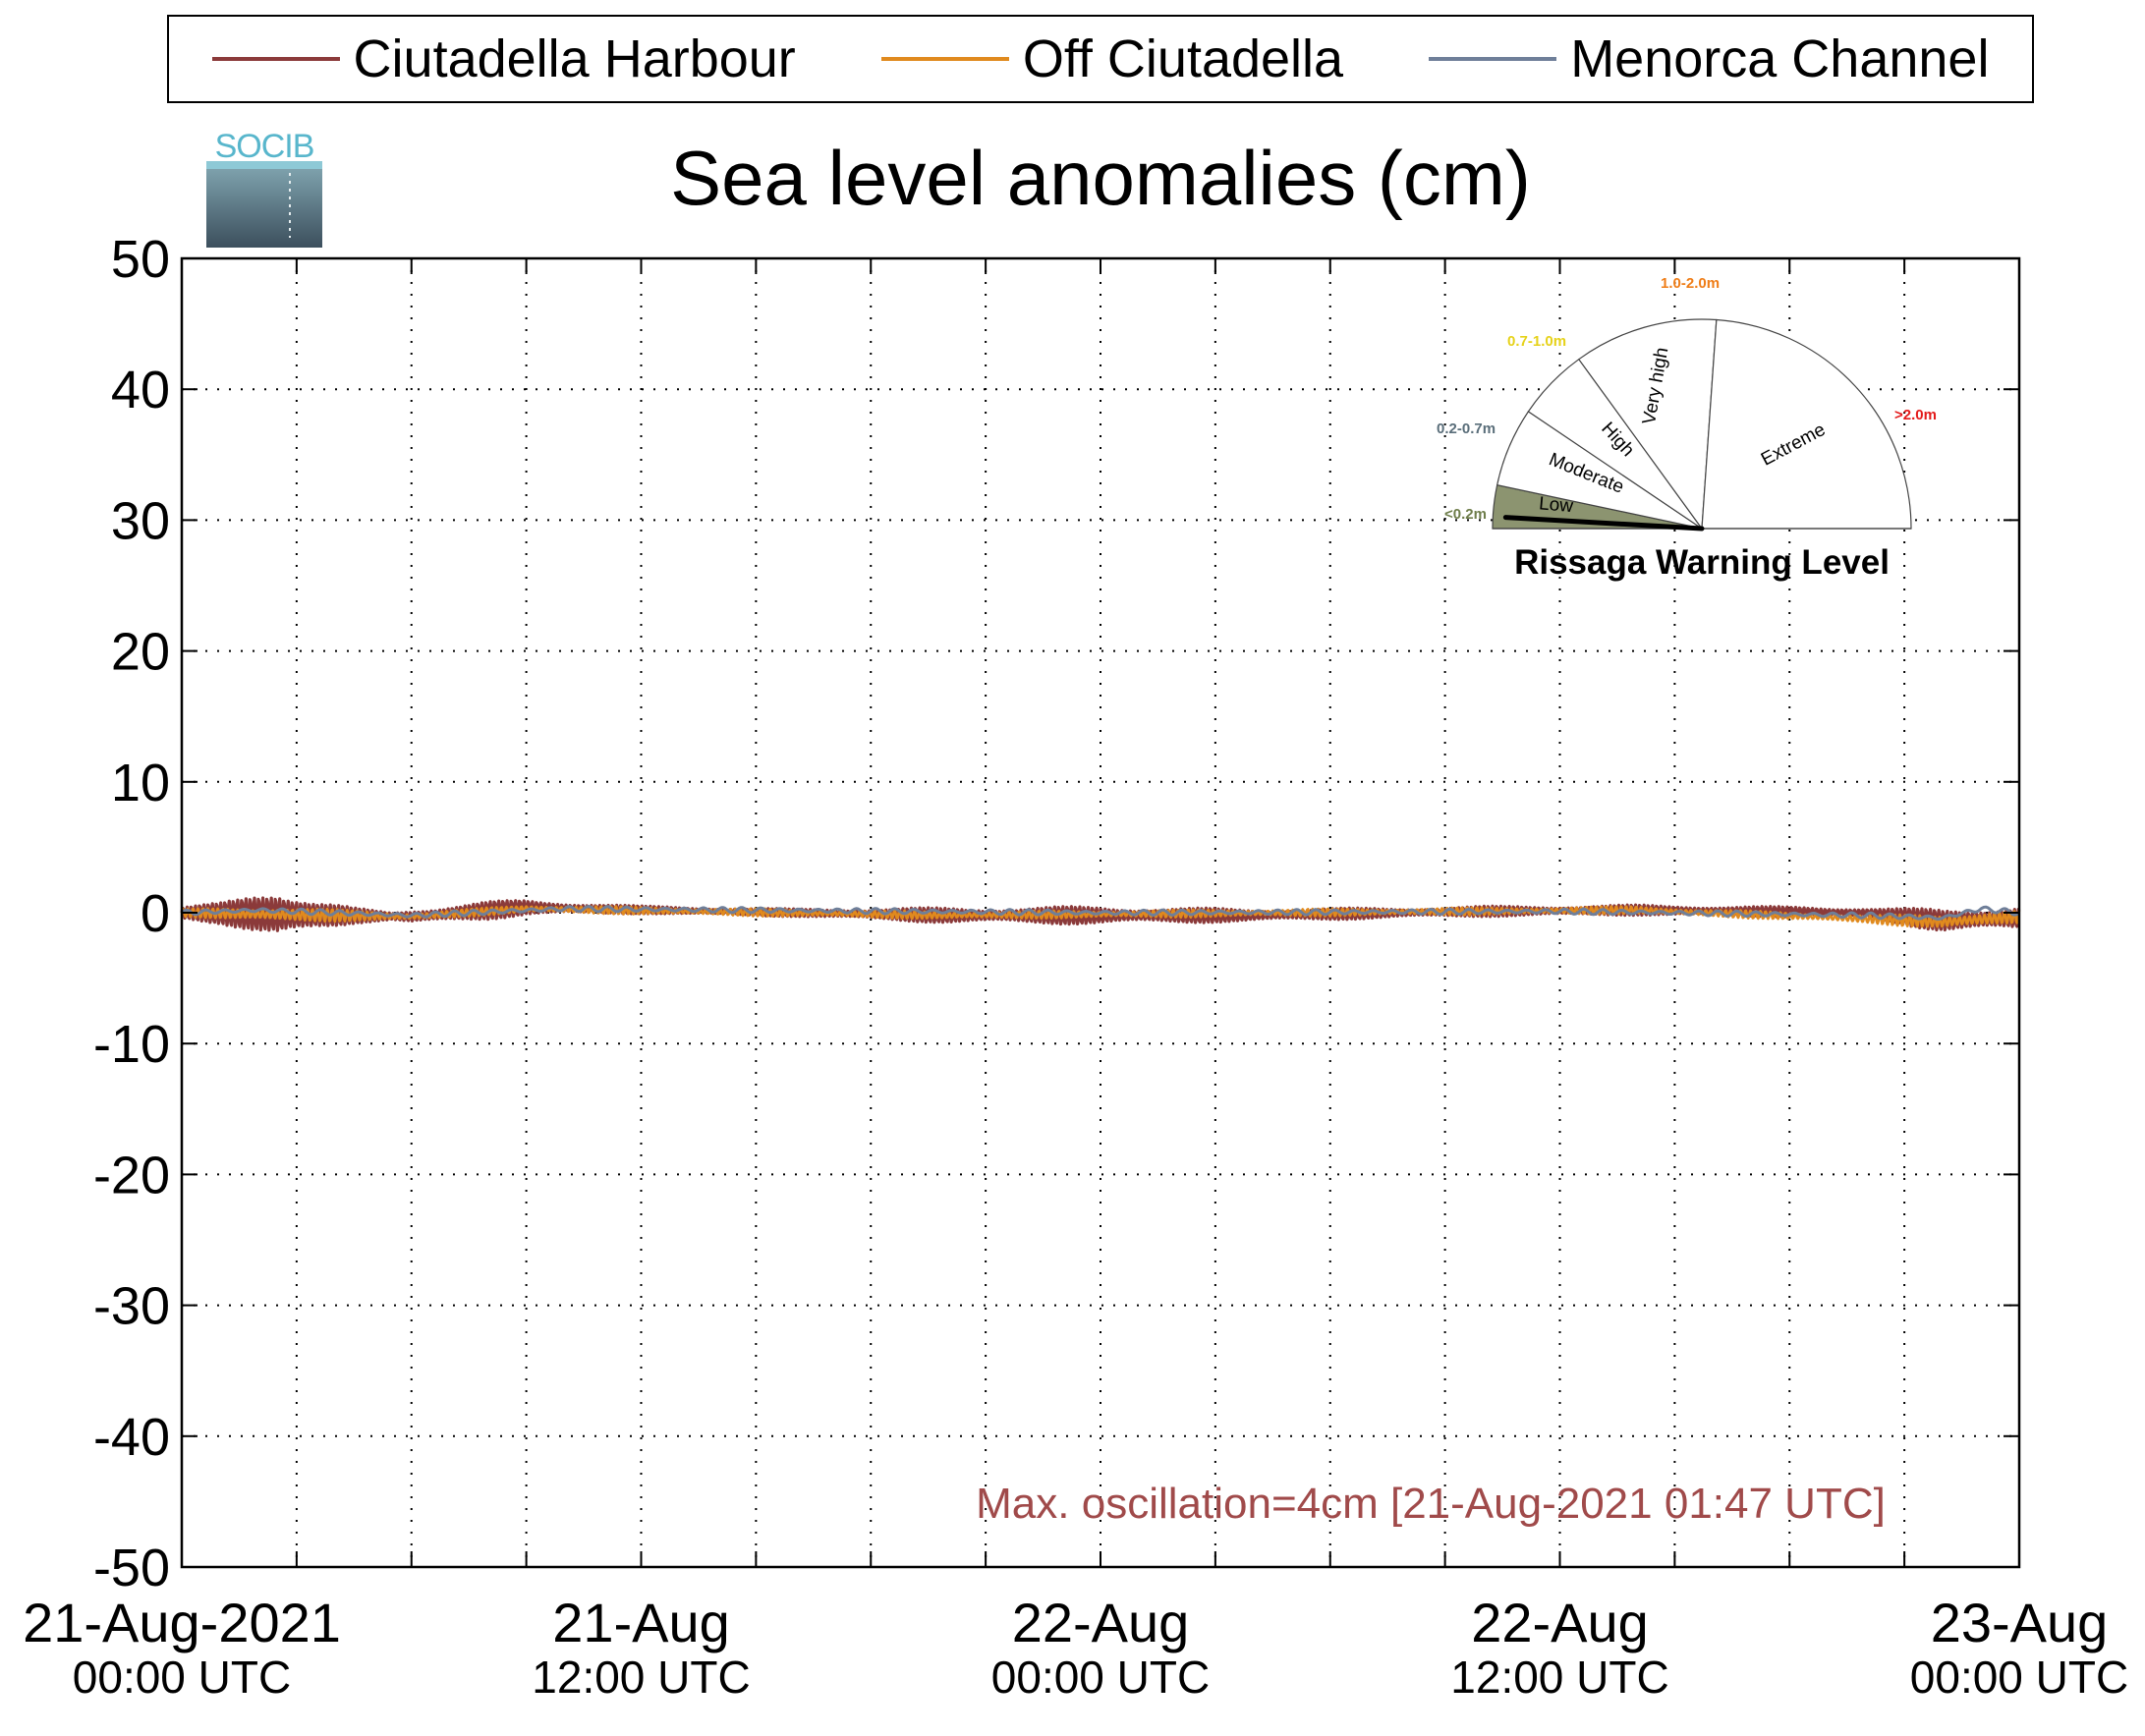 This screenshot has width=2145, height=1736. I want to click on legend-item-menorca-channel: Menorca Channel, so click(1709, 58).